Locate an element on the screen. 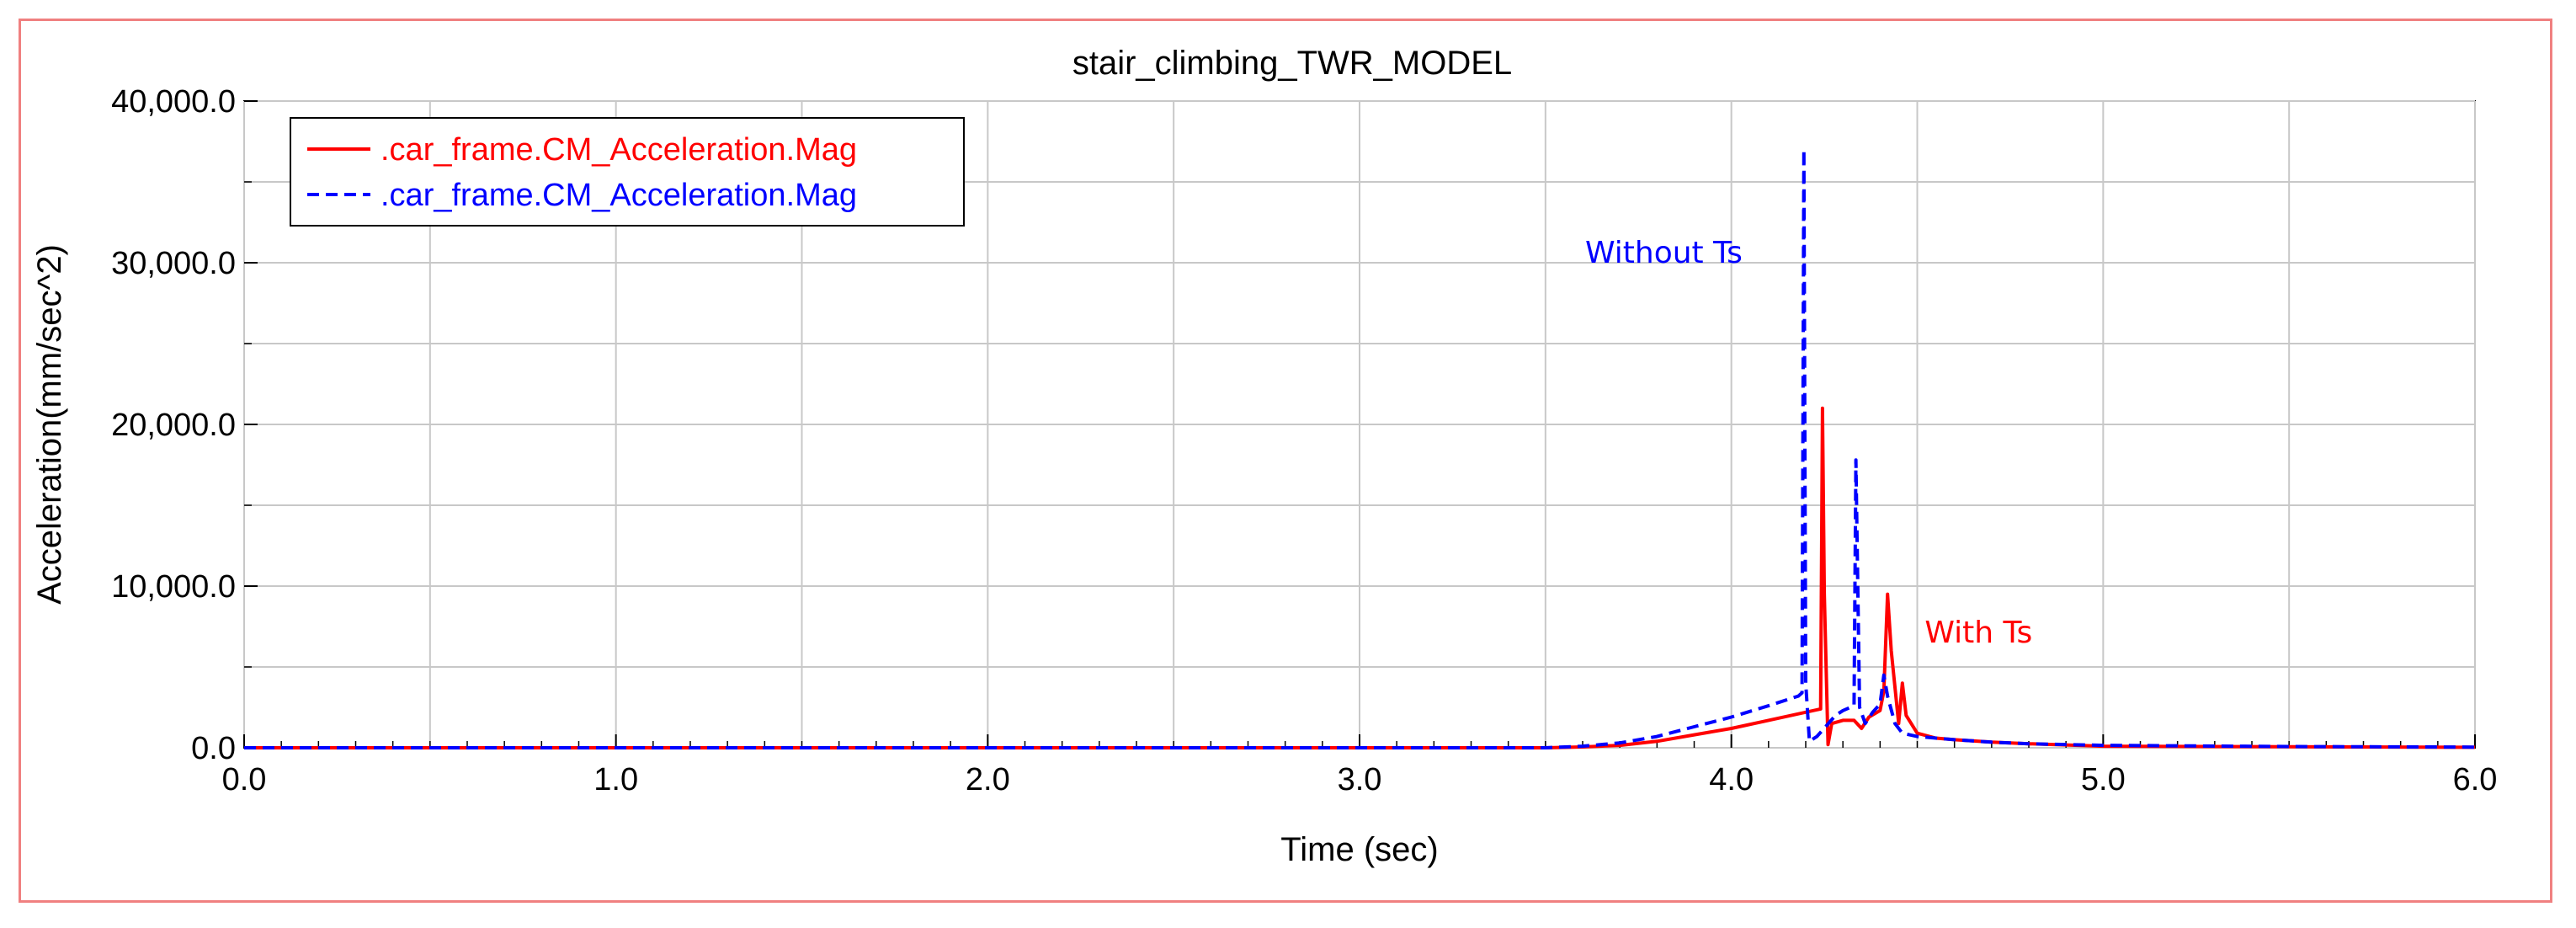 This screenshot has height=928, width=2576. y-tick-label: 20,000.0 is located at coordinates (174, 425).